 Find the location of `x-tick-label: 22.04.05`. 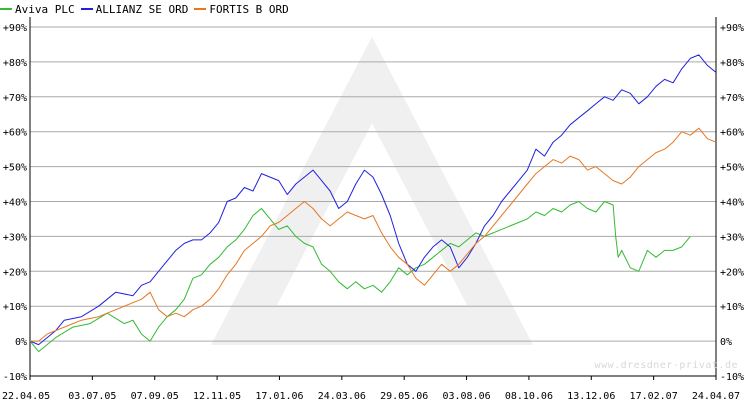

x-tick-label: 22.04.05 is located at coordinates (26, 396).